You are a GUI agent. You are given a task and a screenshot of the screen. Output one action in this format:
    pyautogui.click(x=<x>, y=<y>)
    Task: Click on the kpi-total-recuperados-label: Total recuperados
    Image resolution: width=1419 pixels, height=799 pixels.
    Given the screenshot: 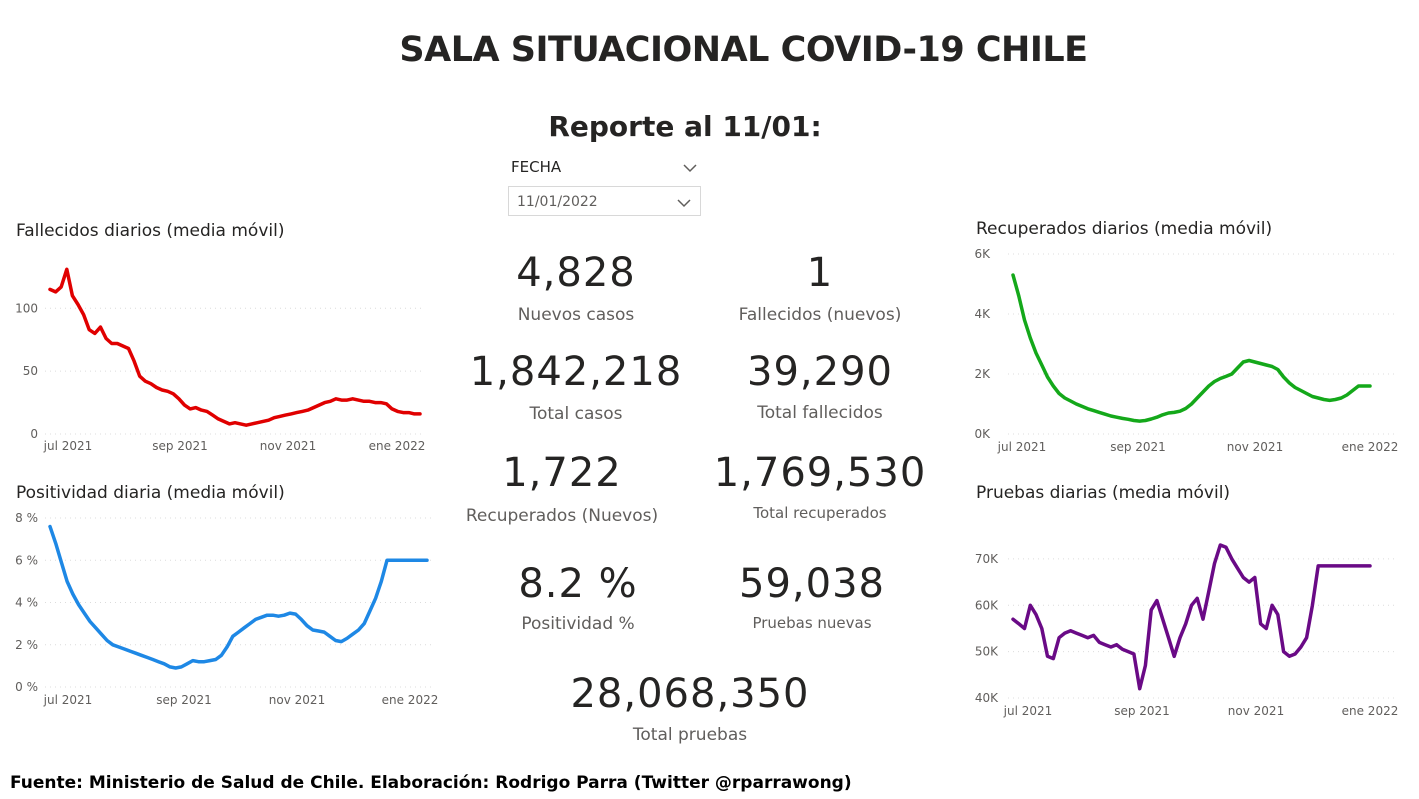 What is the action you would take?
    pyautogui.click(x=820, y=513)
    